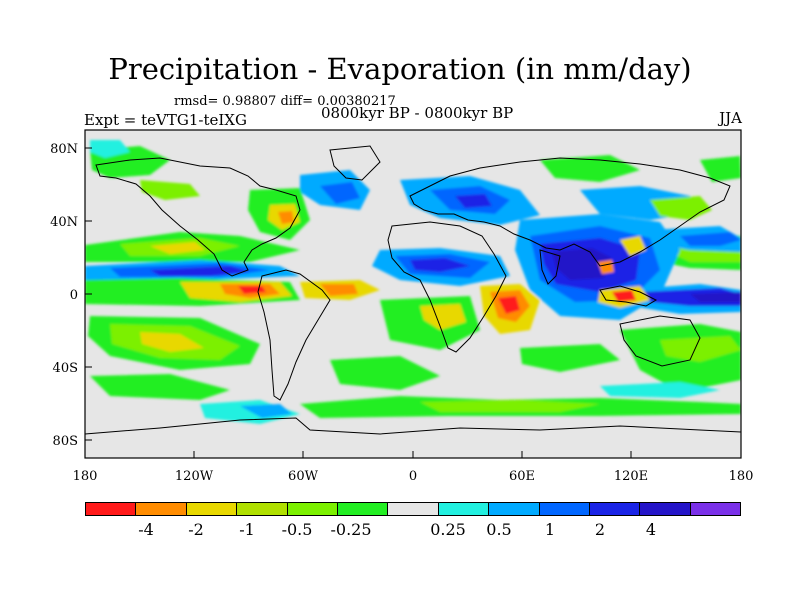  Describe the element at coordinates (165, 120) in the screenshot. I see `experiment-label: Expt = teVTG1-teIXG` at that location.